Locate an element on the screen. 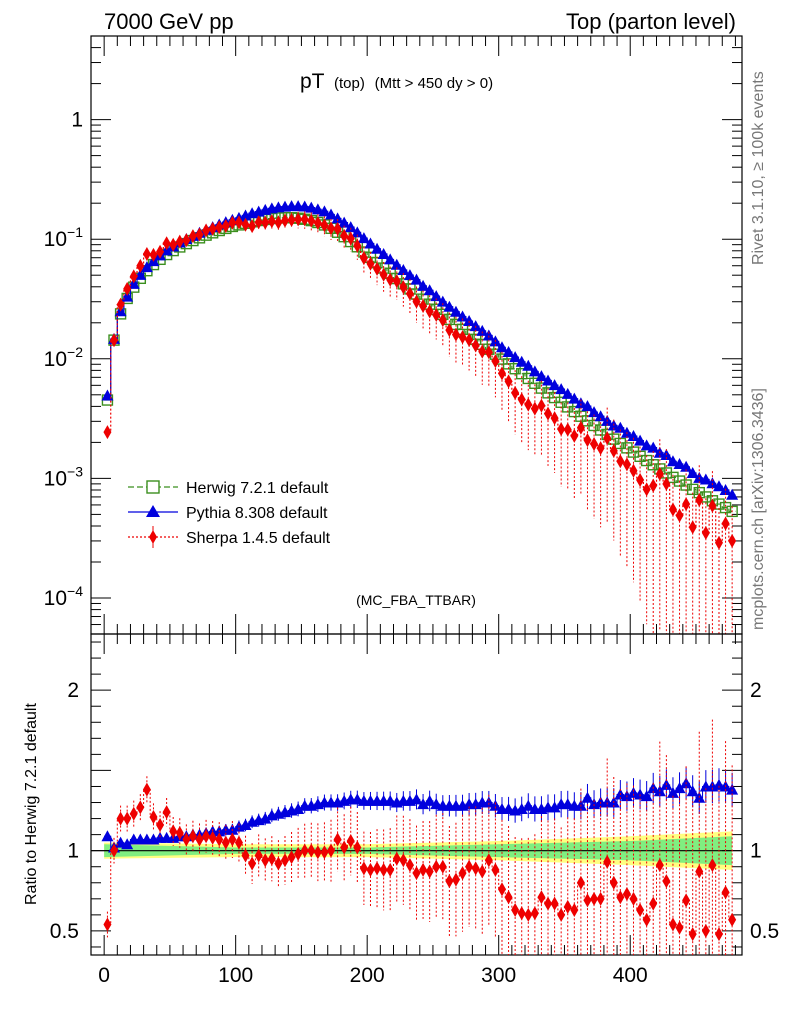 This screenshot has height=1024, width=786. ratio-ylabel: Ratio to Herwig 7.2.1 default is located at coordinates (31, 804).